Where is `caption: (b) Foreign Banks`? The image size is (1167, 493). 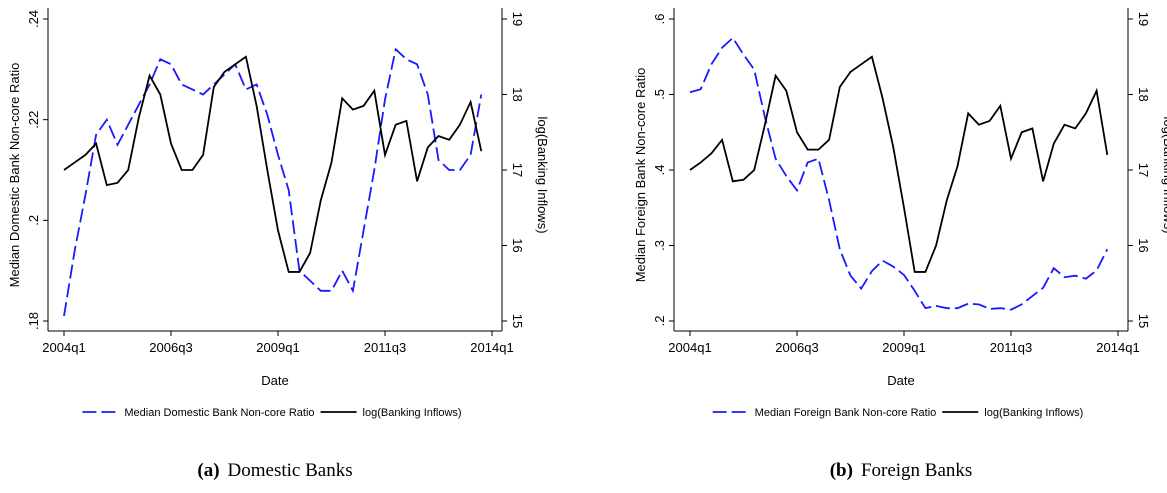 caption: (b) Foreign Banks is located at coordinates (901, 470).